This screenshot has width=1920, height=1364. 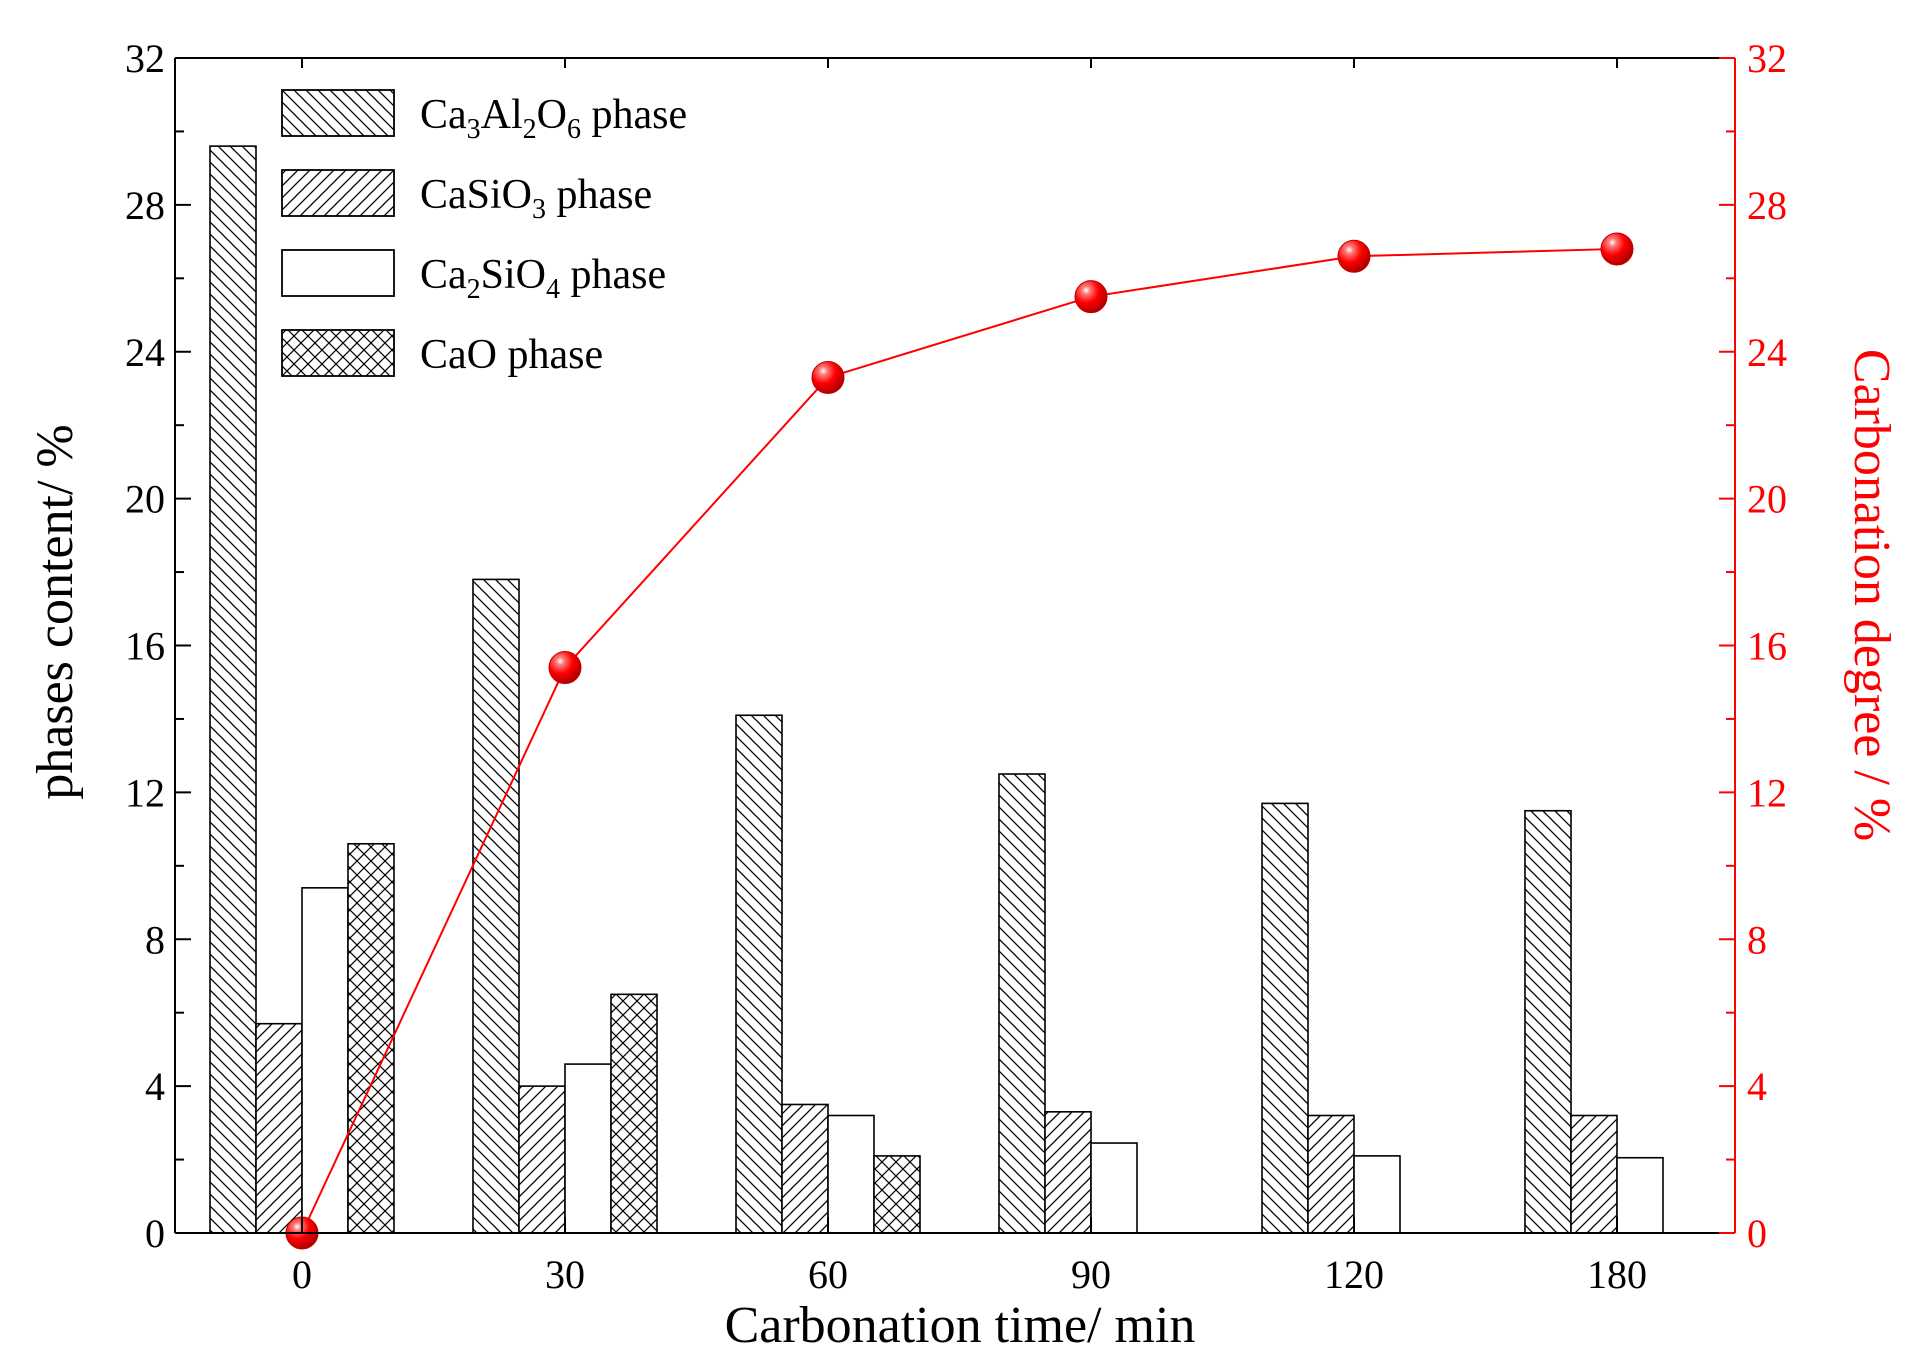 I want to click on y2-tick-label: 32, so click(x=1767, y=58).